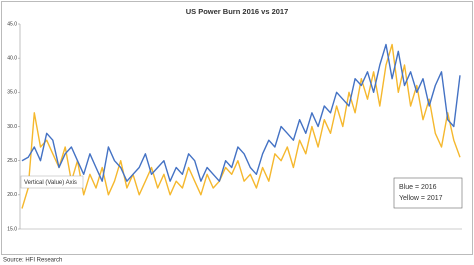 Image resolution: width=474 pixels, height=265 pixels. What do you see at coordinates (428, 193) in the screenshot?
I see `legend-box` at bounding box center [428, 193].